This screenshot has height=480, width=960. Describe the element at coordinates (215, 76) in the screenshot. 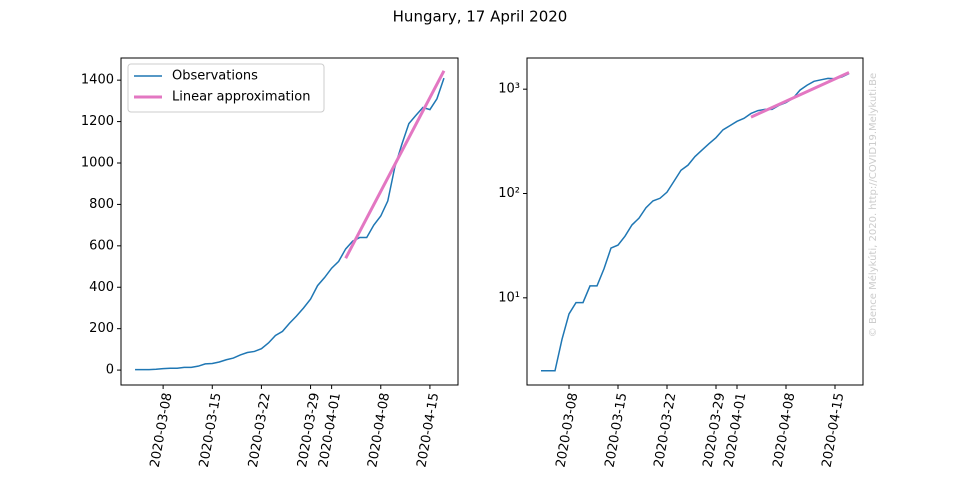

I see `legend-label: Observations` at that location.